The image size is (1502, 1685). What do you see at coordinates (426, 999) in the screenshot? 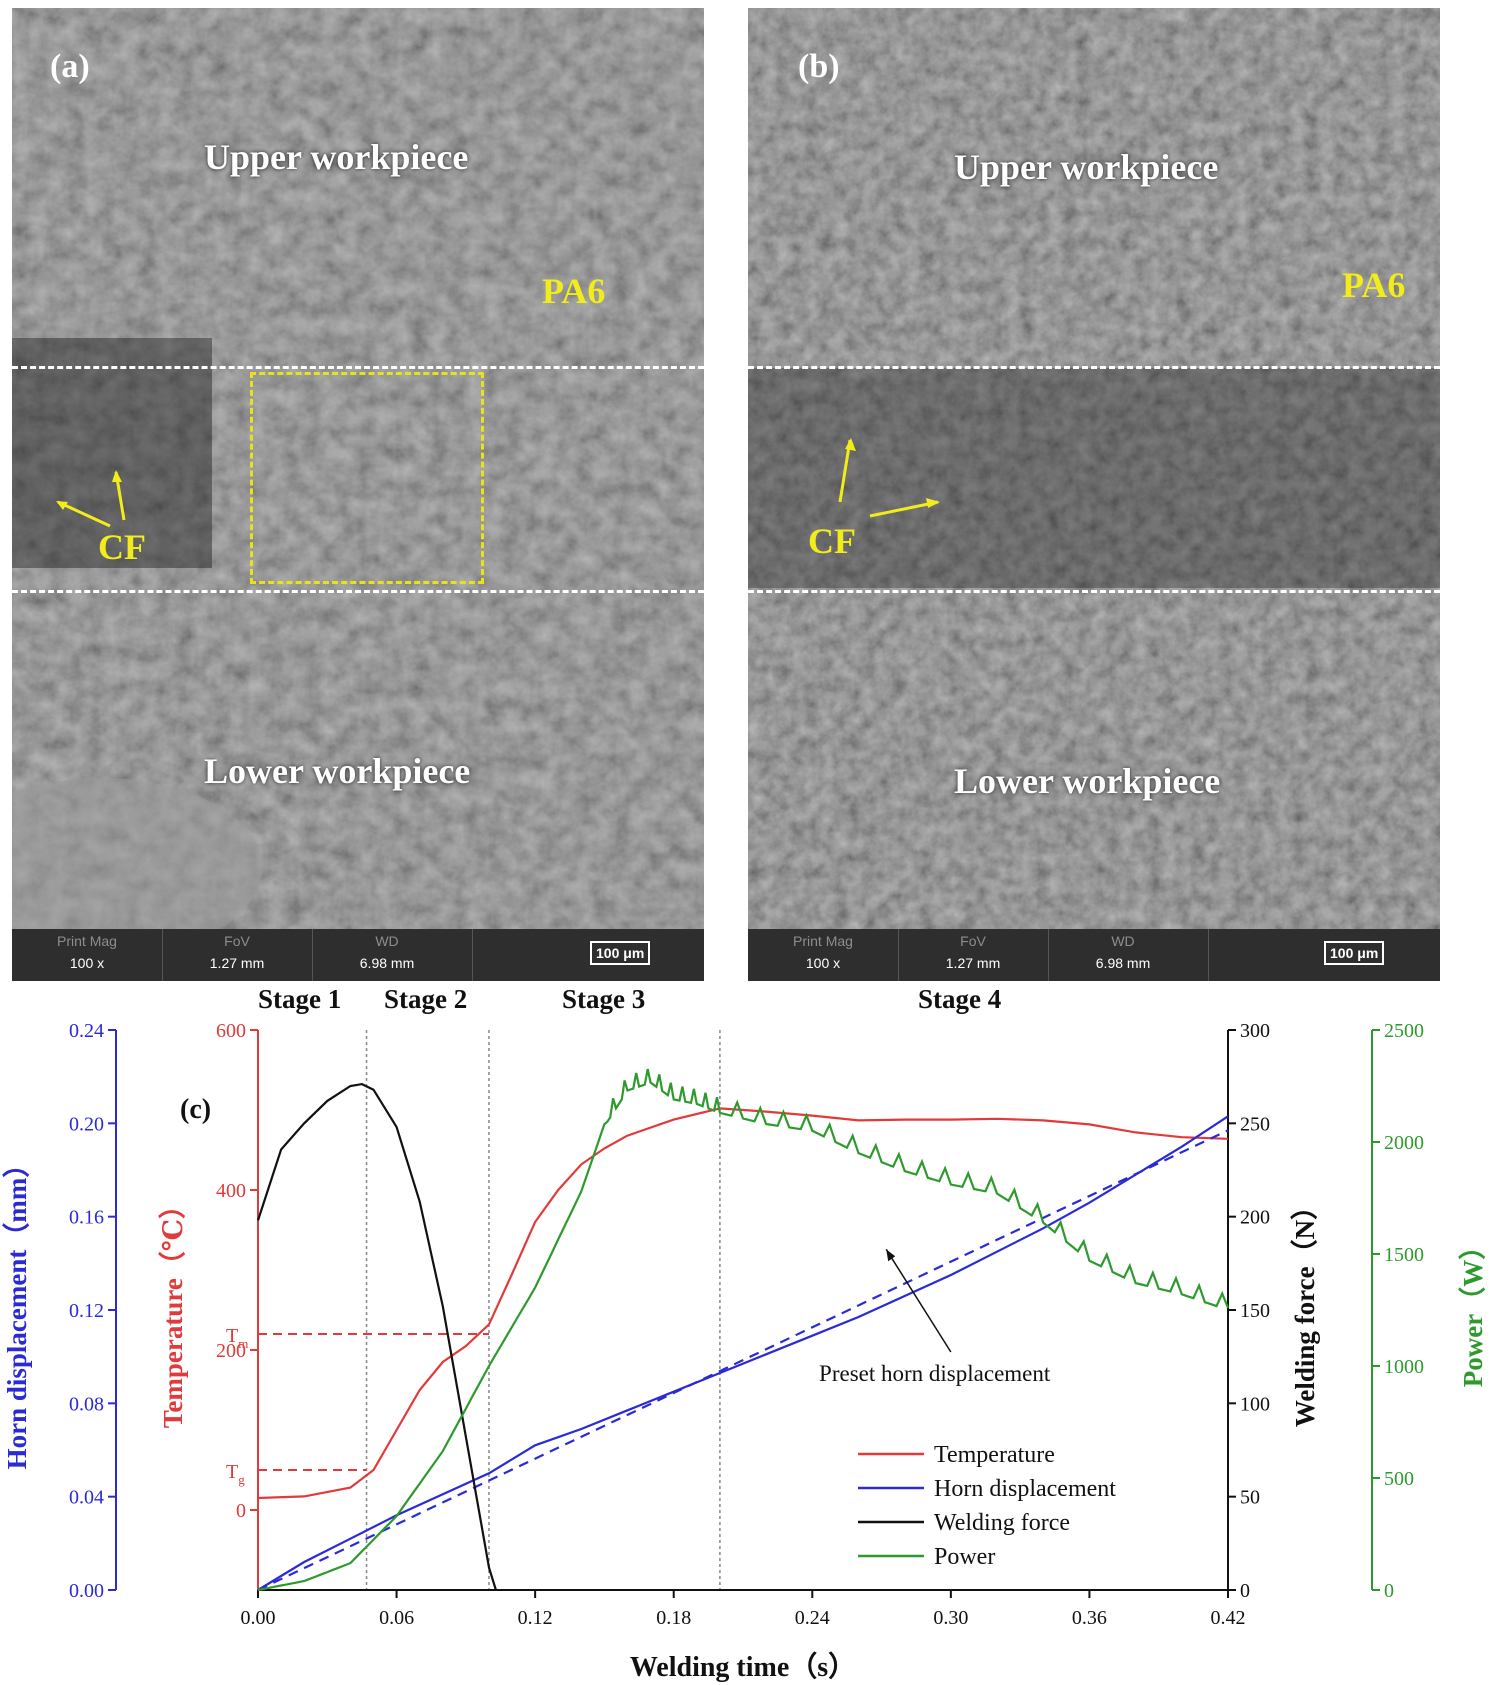
I see `stage-label-2: Stage 2` at bounding box center [426, 999].